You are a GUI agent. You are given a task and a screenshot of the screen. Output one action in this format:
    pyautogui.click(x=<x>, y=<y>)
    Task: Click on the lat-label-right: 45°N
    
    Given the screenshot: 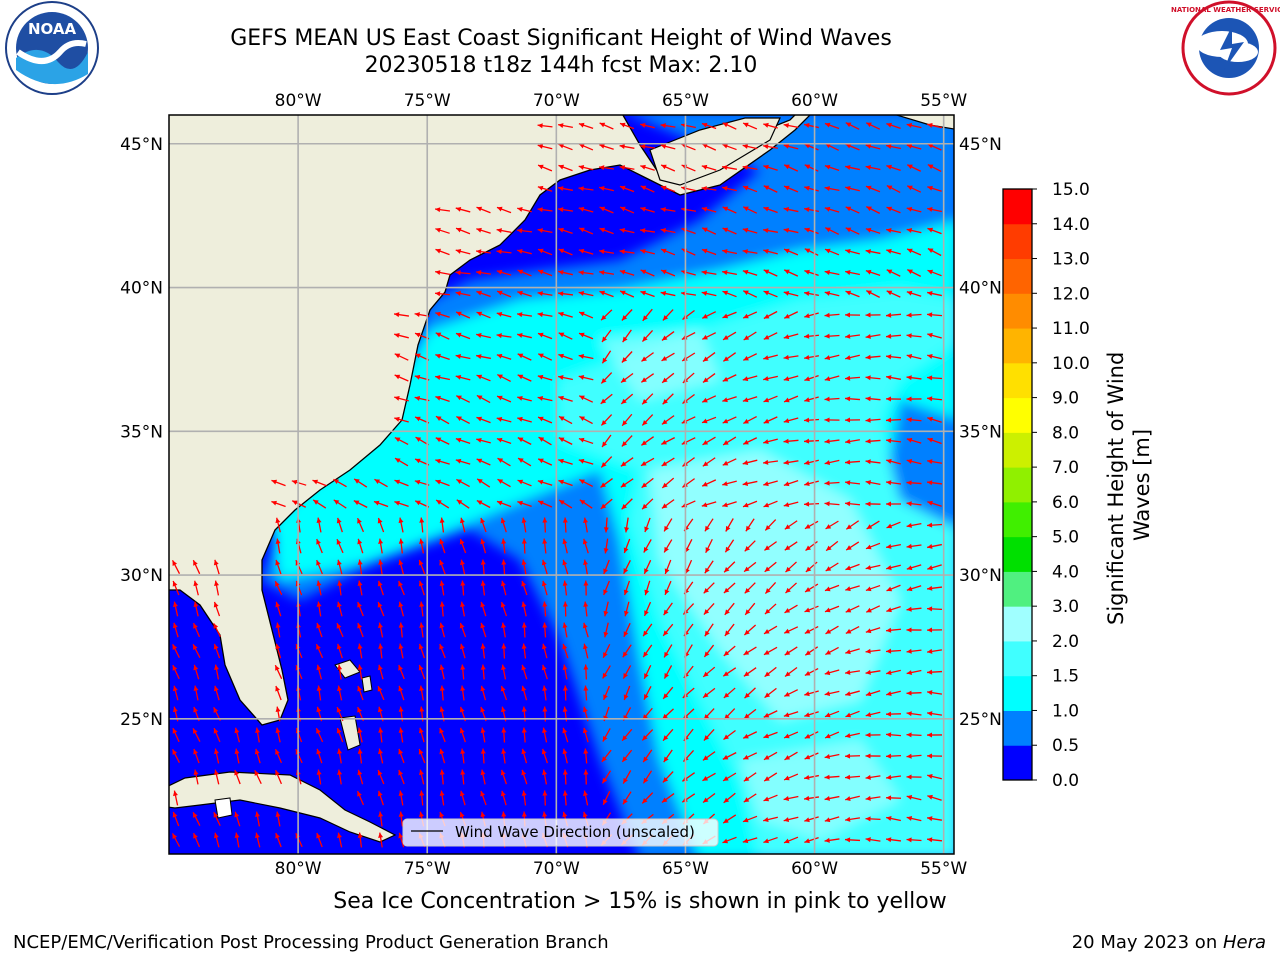 What is the action you would take?
    pyautogui.click(x=980, y=145)
    